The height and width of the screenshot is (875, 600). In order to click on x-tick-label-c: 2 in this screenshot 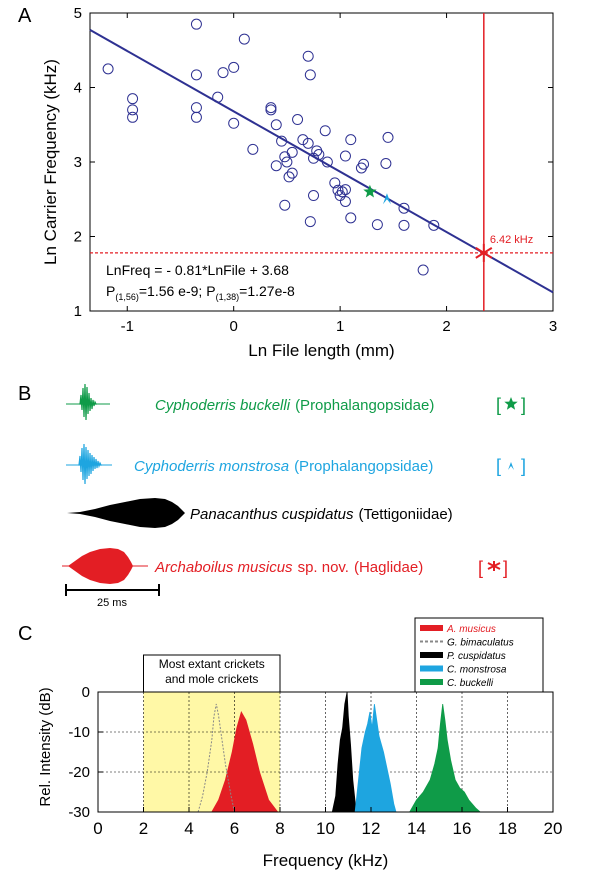, I will do `click(143, 828)`.